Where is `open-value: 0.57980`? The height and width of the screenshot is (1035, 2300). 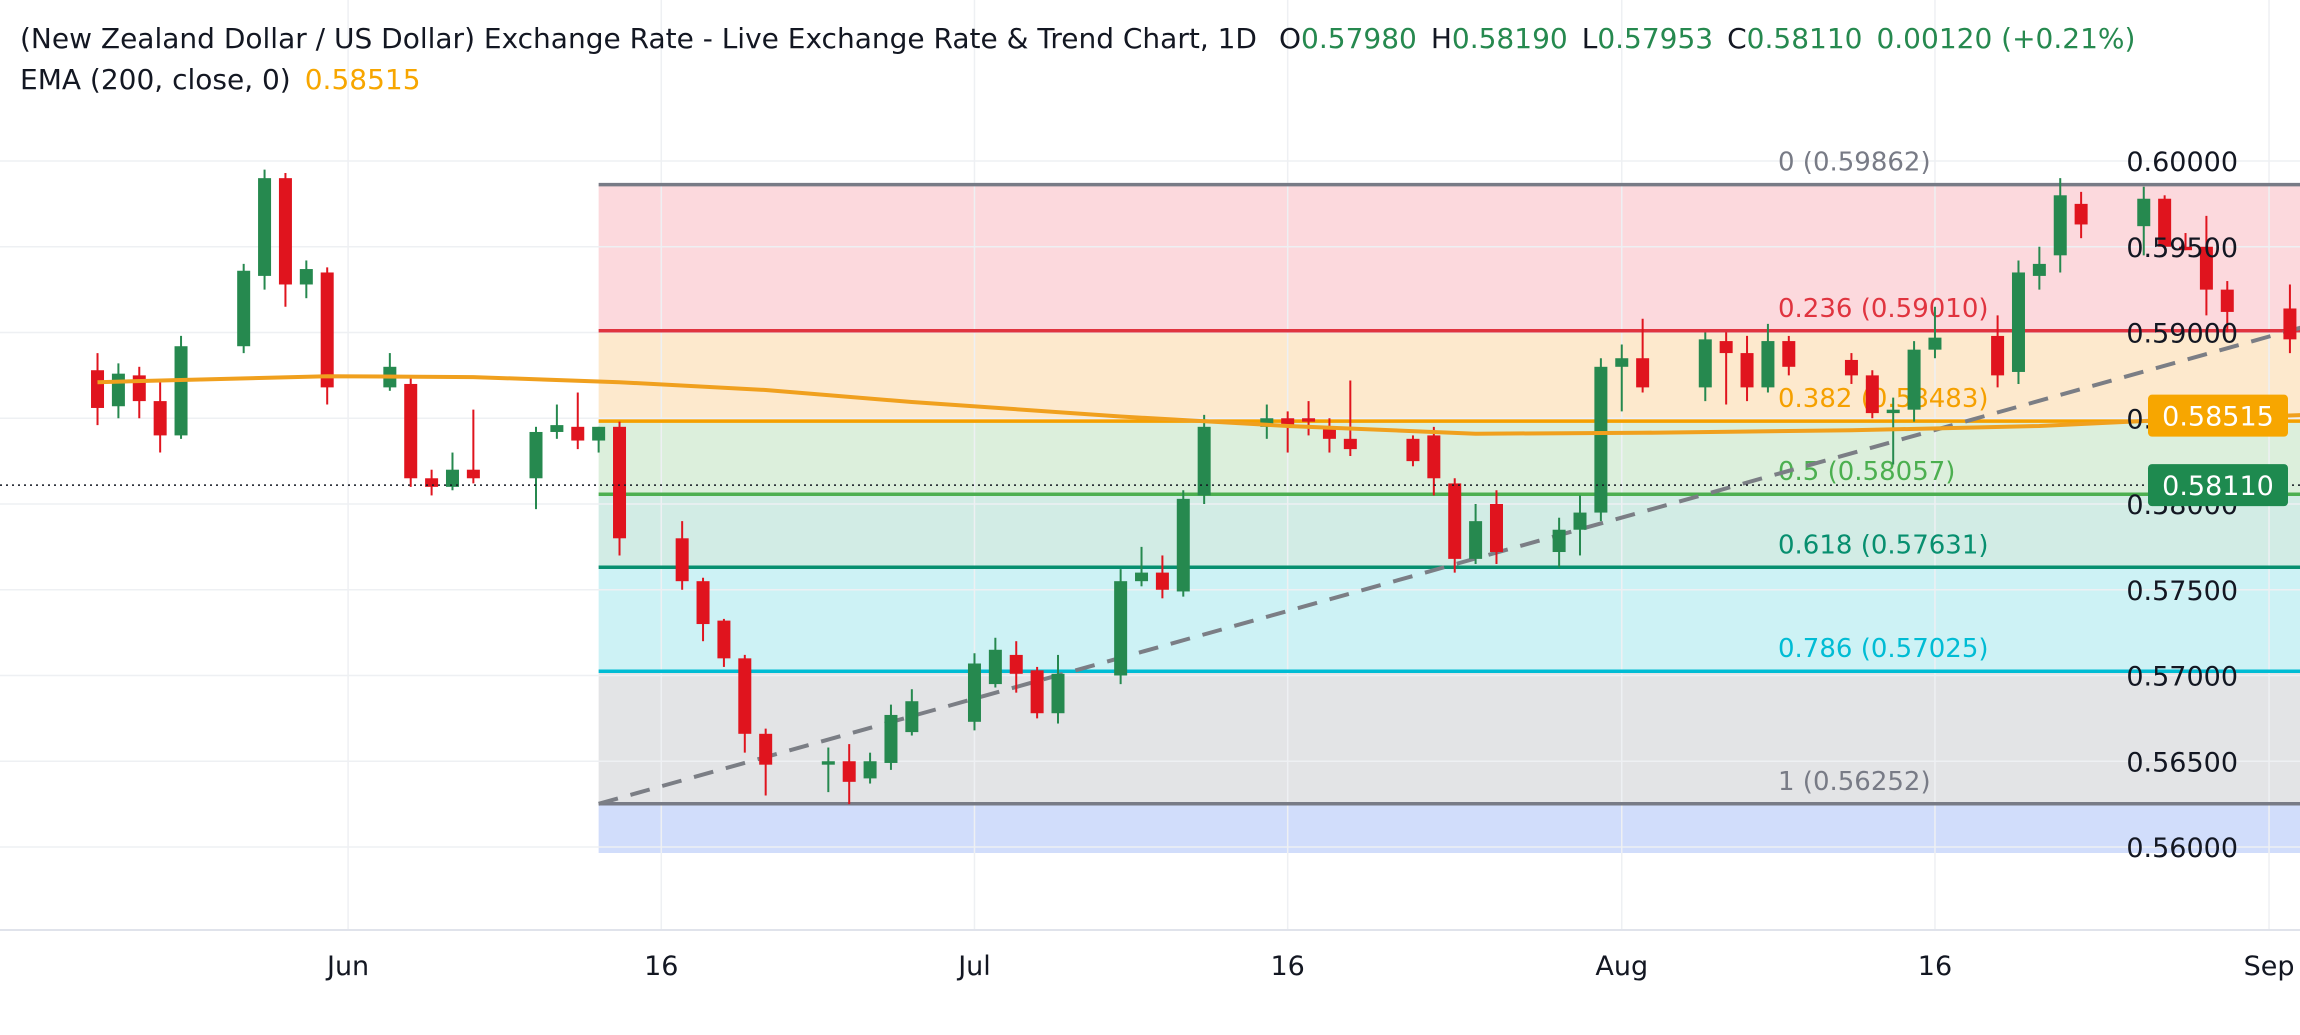
open-value: 0.57980 is located at coordinates (1359, 38).